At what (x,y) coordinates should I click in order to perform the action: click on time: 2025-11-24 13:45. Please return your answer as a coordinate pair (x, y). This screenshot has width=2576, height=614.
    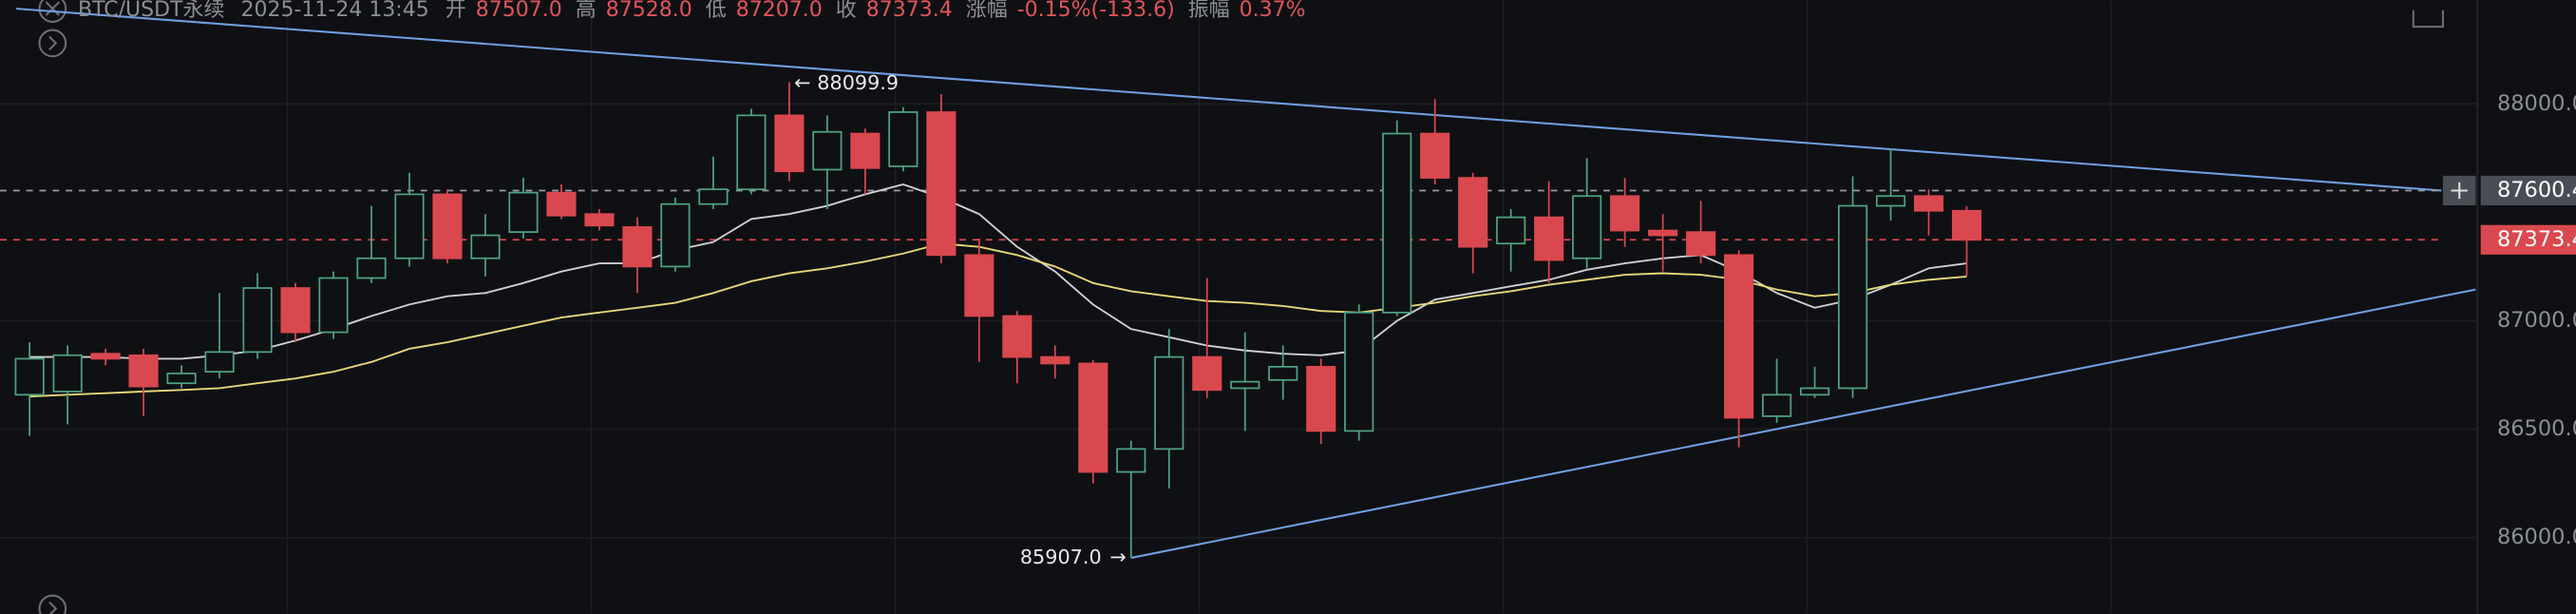
    Looking at the image, I should click on (334, 11).